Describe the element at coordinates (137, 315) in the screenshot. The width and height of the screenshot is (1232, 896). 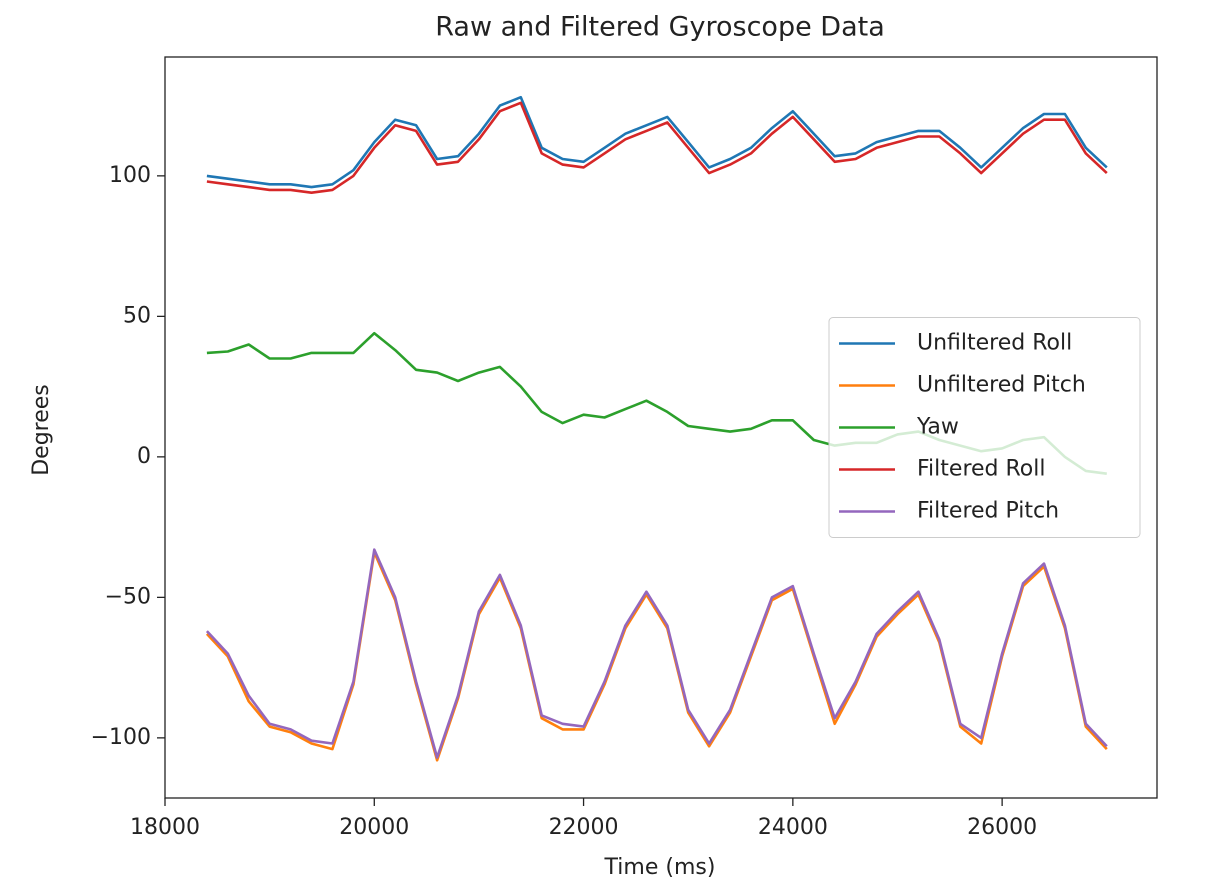
I see `y-tick-label: 50` at that location.